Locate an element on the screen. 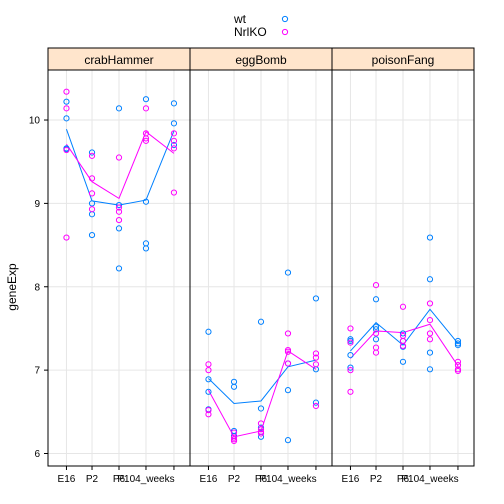 This screenshot has width=504, height=504. legend-marker-wt is located at coordinates (285, 19).